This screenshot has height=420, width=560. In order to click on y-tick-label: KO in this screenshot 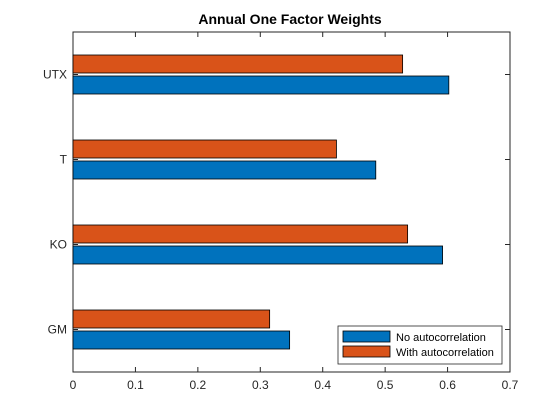, I will do `click(58, 245)`.